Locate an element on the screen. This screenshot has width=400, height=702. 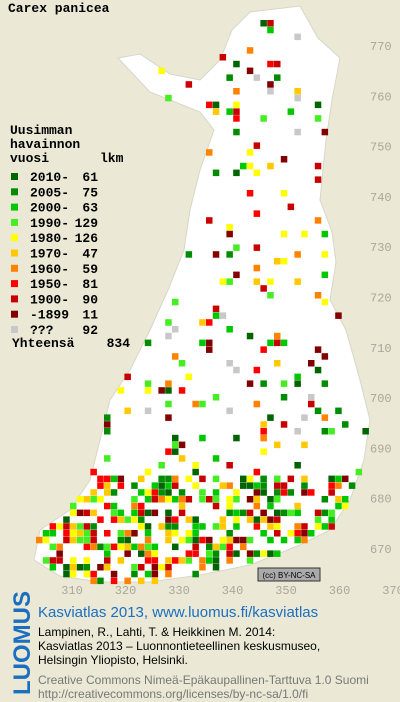
total-label: Yhteensä is located at coordinates (43, 343).